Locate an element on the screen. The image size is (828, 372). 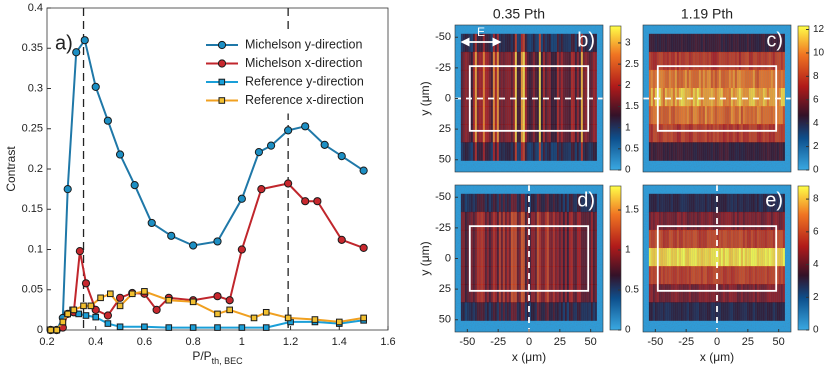
y-tick-label: -25 is located at coordinates (443, 228).